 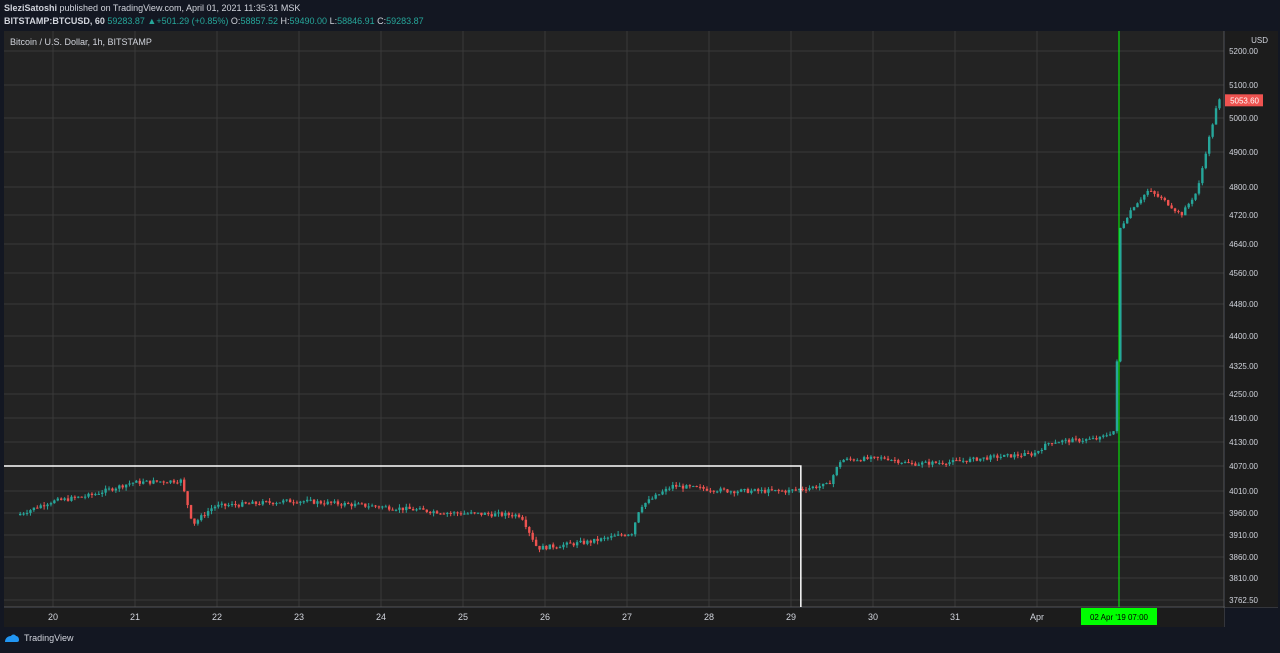 What do you see at coordinates (1243, 418) in the screenshot?
I see `y-tick-label: 4190.00` at bounding box center [1243, 418].